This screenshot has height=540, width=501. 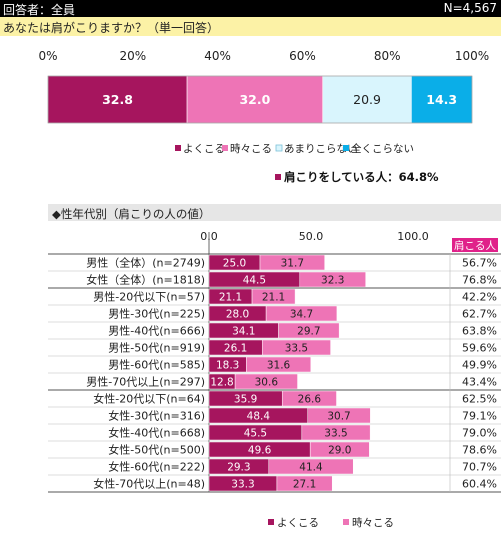 What do you see at coordinates (479, 280) in the screenshot?
I see `total-value: 76.8%` at bounding box center [479, 280].